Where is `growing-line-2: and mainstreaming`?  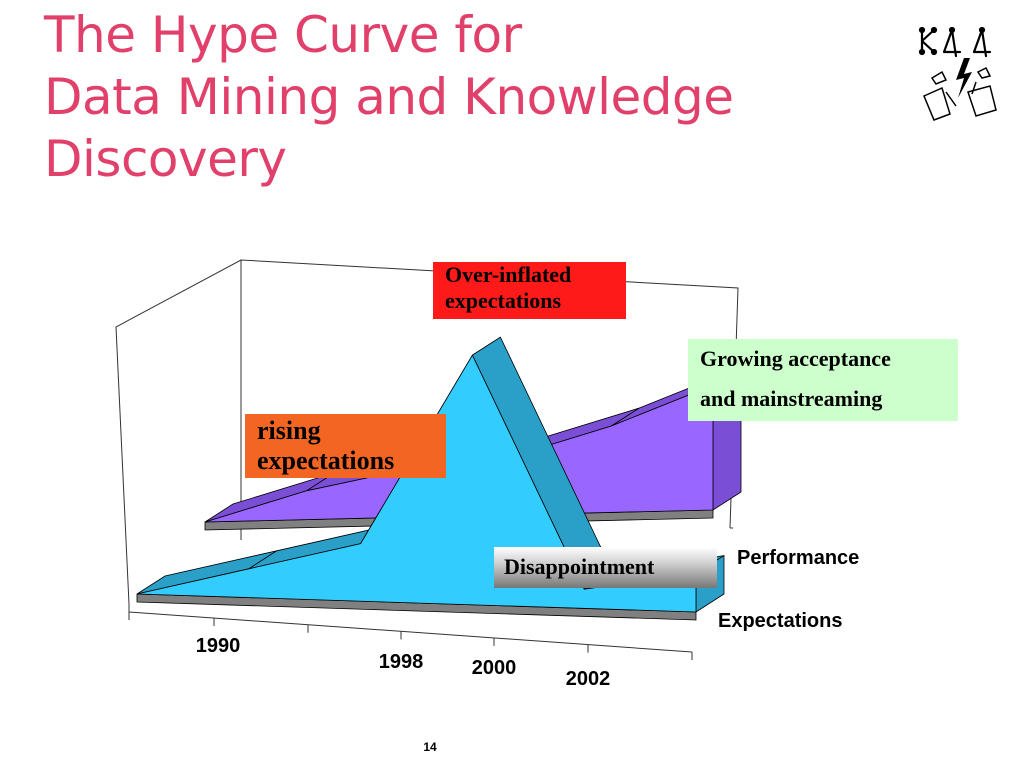
growing-line-2: and mainstreaming is located at coordinates (791, 398).